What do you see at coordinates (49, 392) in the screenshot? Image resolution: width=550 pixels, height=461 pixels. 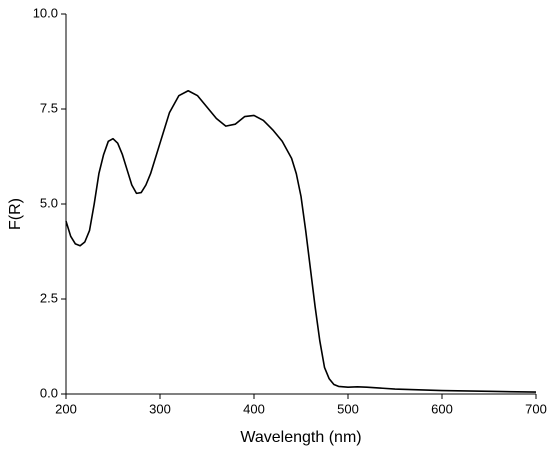 I see `y-tick-label: 0.0` at bounding box center [49, 392].